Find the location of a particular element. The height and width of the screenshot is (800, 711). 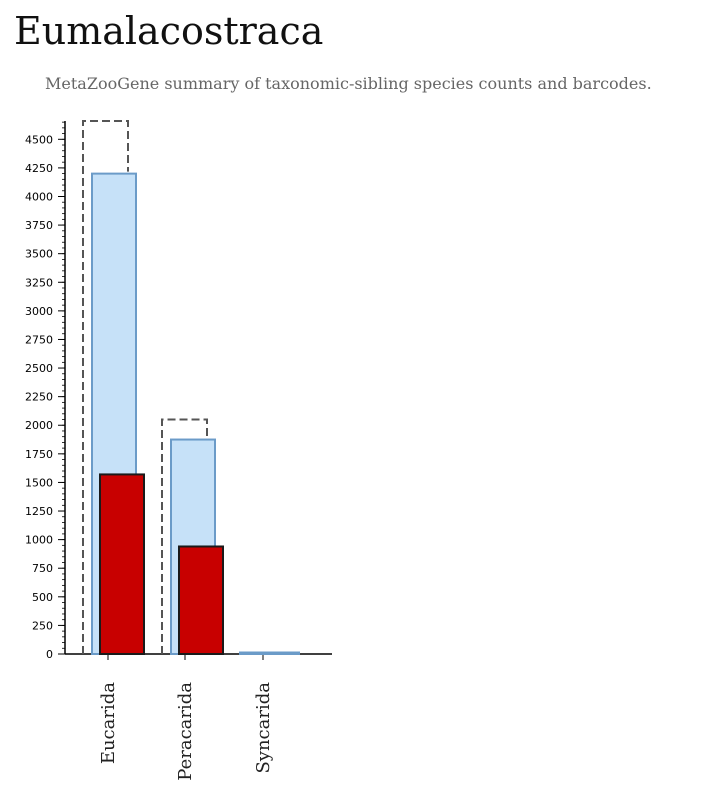

y-tick-label: 3500 is located at coordinates (39, 254).